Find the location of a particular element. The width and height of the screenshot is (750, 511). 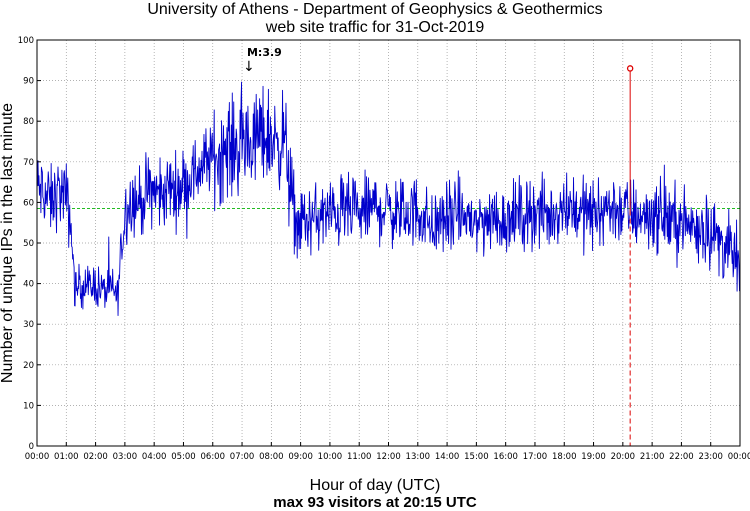

y-tick-label: 50 is located at coordinates (28, 244).